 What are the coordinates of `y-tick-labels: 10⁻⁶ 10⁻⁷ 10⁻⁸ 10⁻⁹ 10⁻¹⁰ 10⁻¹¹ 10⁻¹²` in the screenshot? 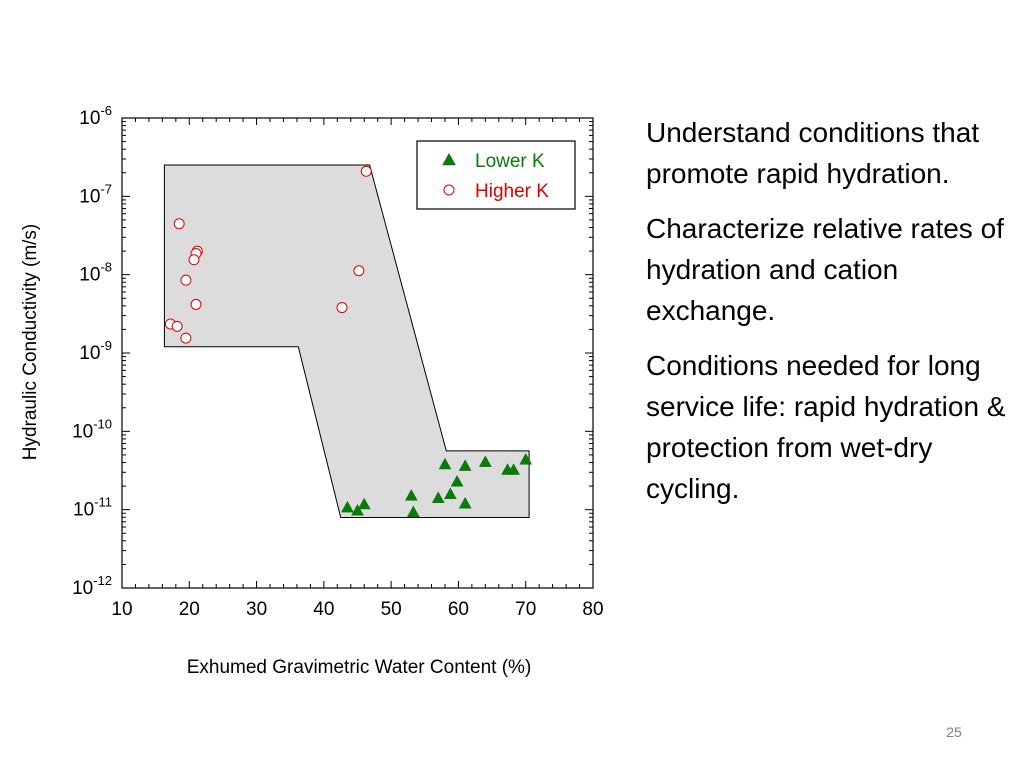 It's located at (92, 351).